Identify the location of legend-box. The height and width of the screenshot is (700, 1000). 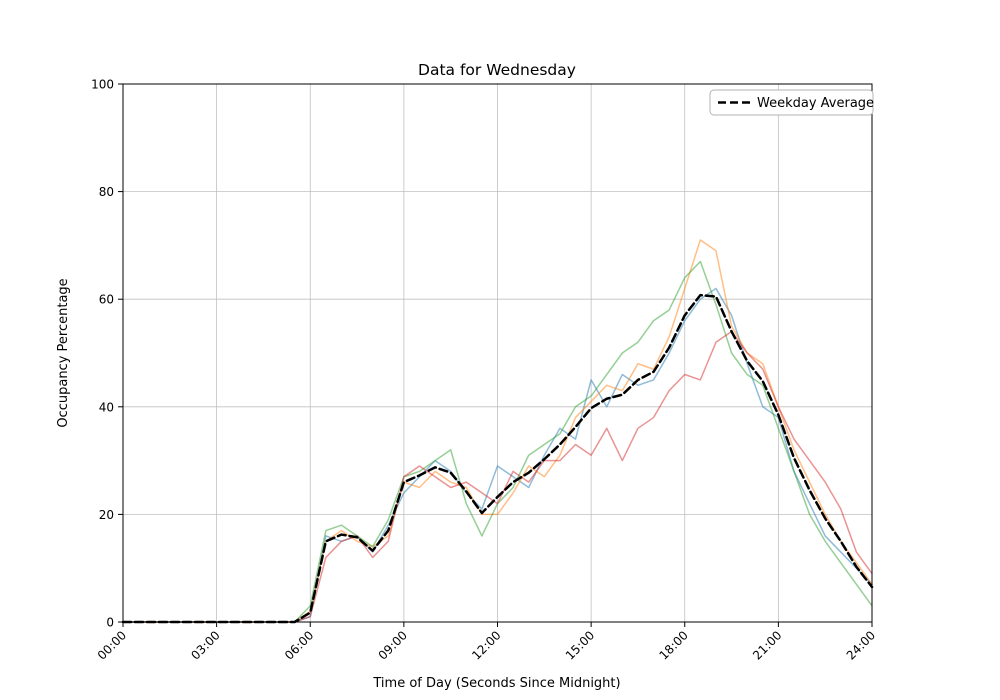
(791, 102).